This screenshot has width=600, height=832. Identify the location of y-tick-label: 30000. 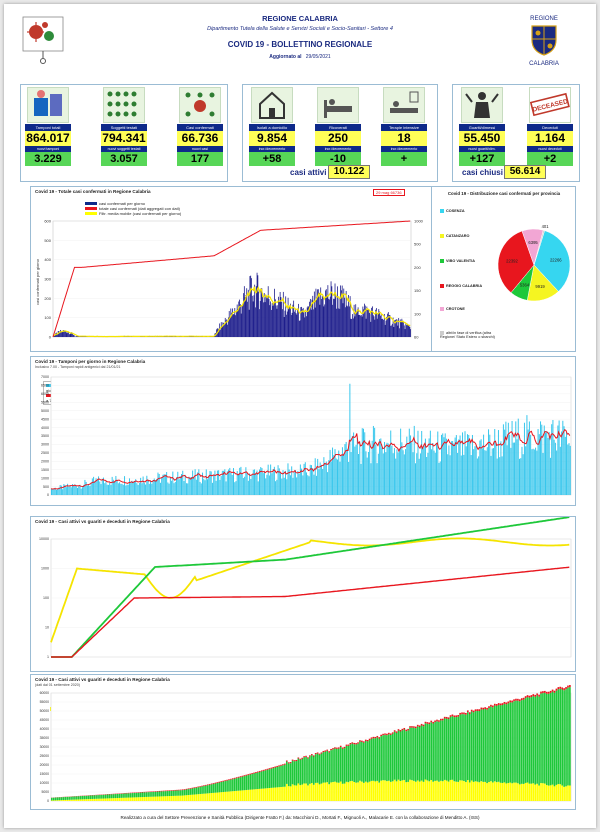
(45, 747).